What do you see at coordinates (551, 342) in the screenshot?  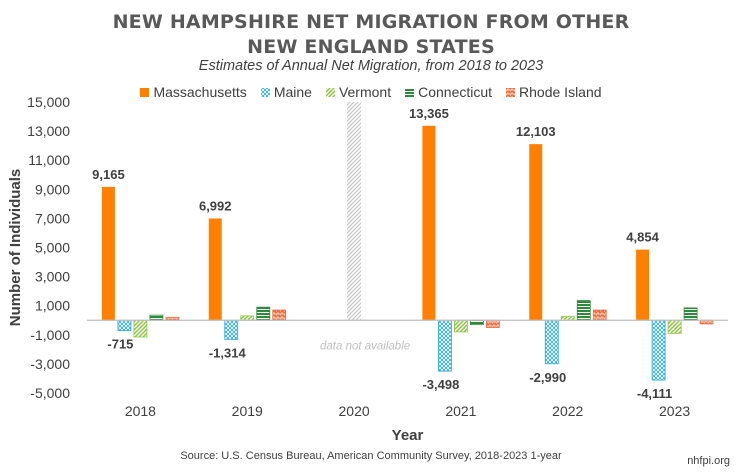 I see `bar-maine-2022` at bounding box center [551, 342].